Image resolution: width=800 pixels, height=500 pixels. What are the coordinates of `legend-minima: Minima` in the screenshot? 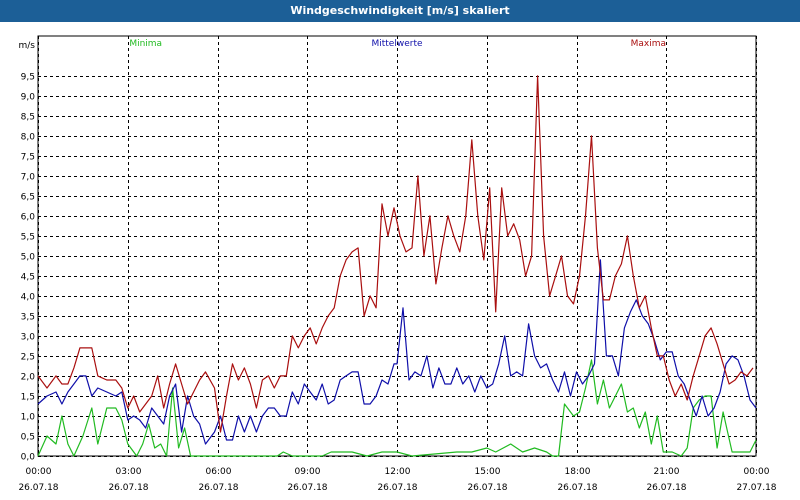 It's located at (145, 44).